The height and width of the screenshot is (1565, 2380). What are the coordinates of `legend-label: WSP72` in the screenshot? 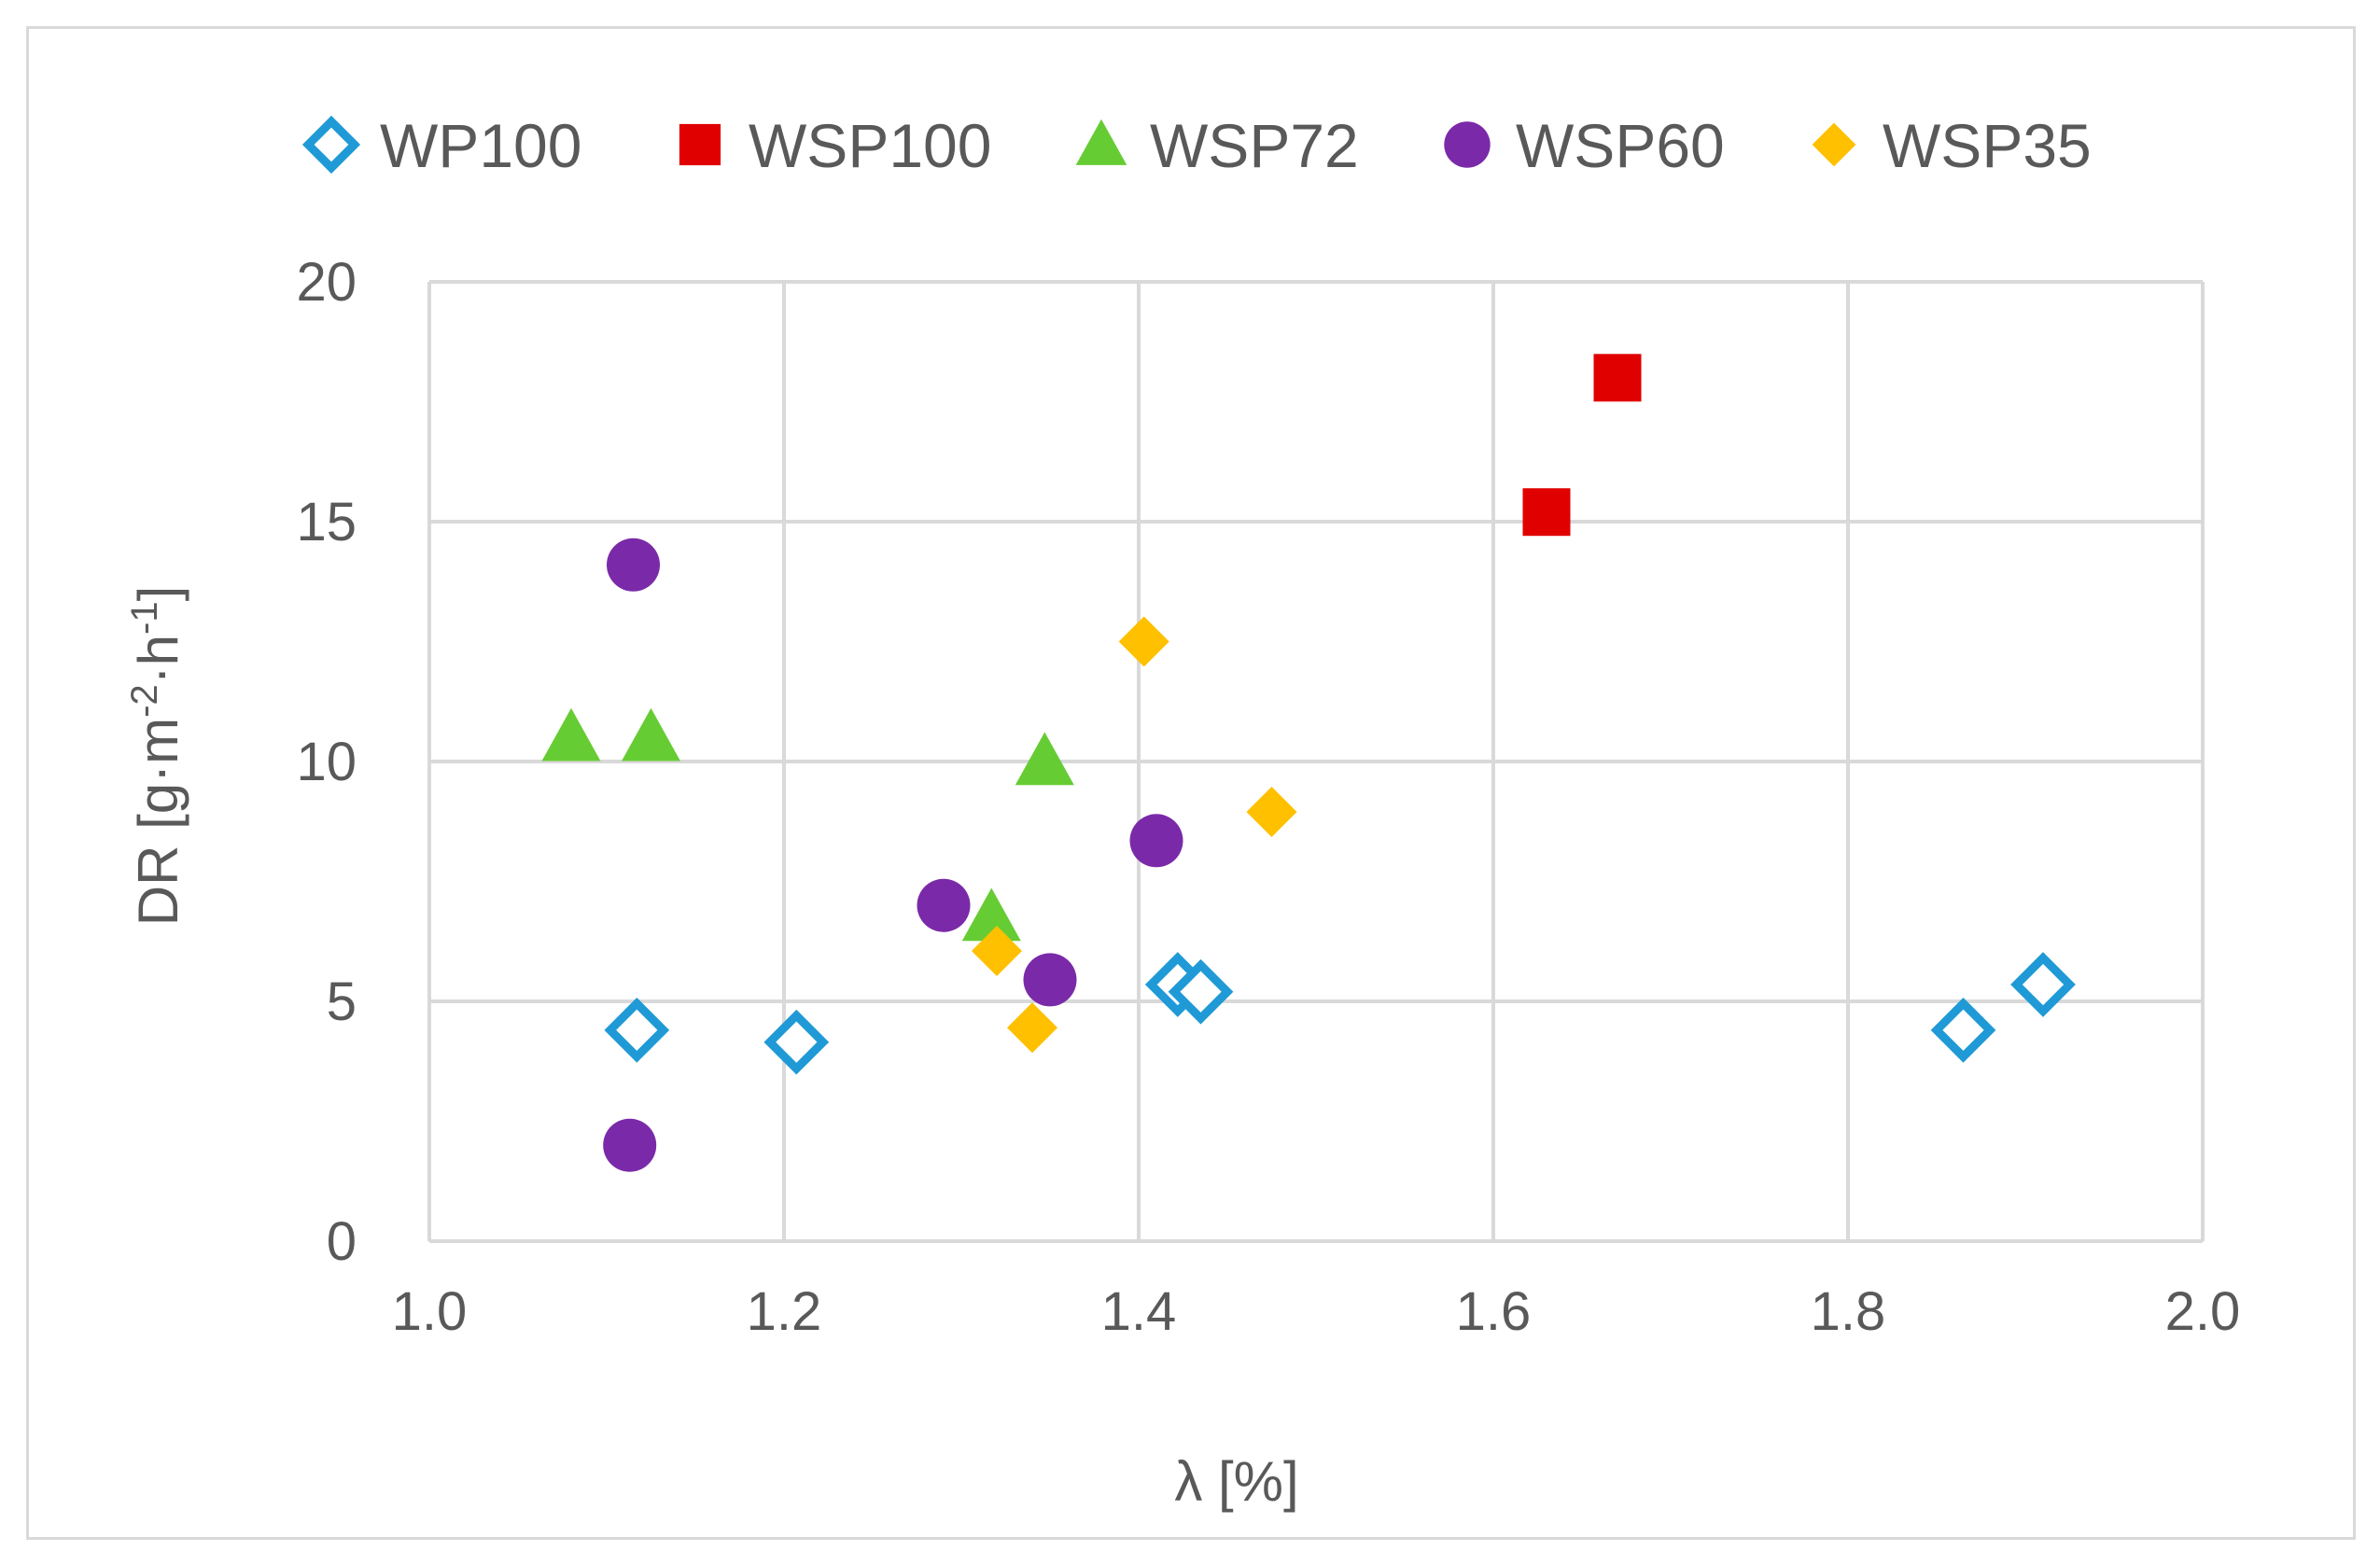 It's located at (1254, 145).